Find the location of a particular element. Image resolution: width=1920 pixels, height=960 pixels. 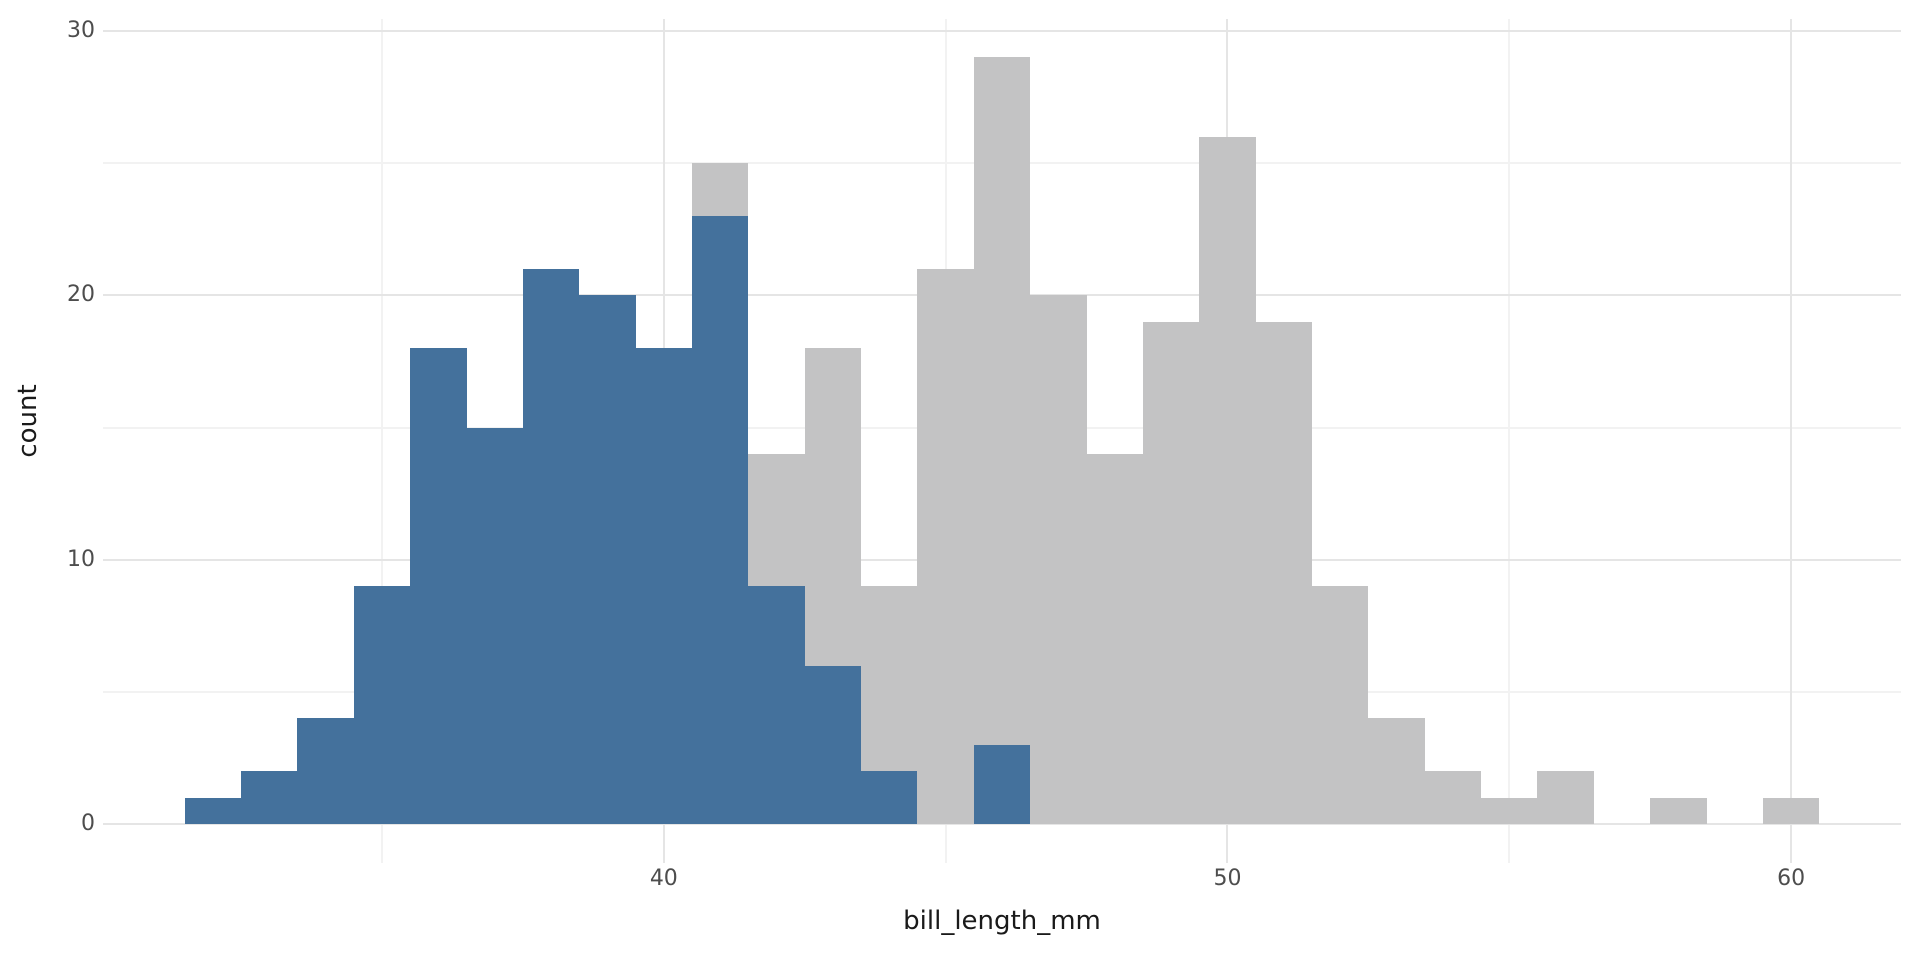

x-tick-label: 60 is located at coordinates (1791, 878).